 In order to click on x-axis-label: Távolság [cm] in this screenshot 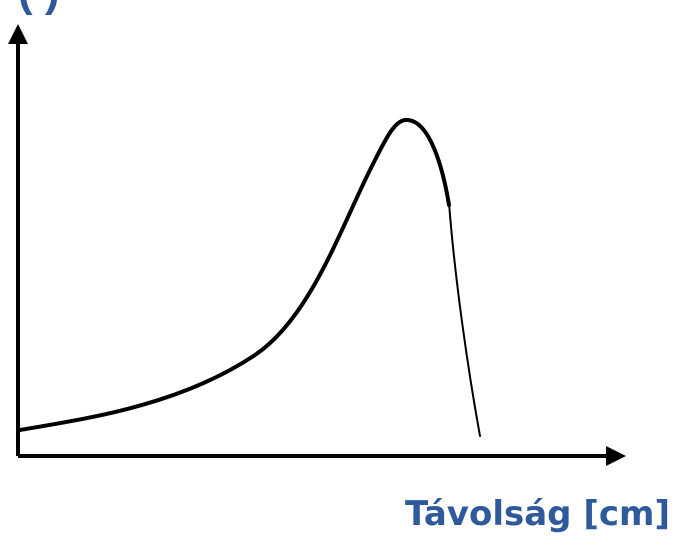, I will do `click(537, 514)`.